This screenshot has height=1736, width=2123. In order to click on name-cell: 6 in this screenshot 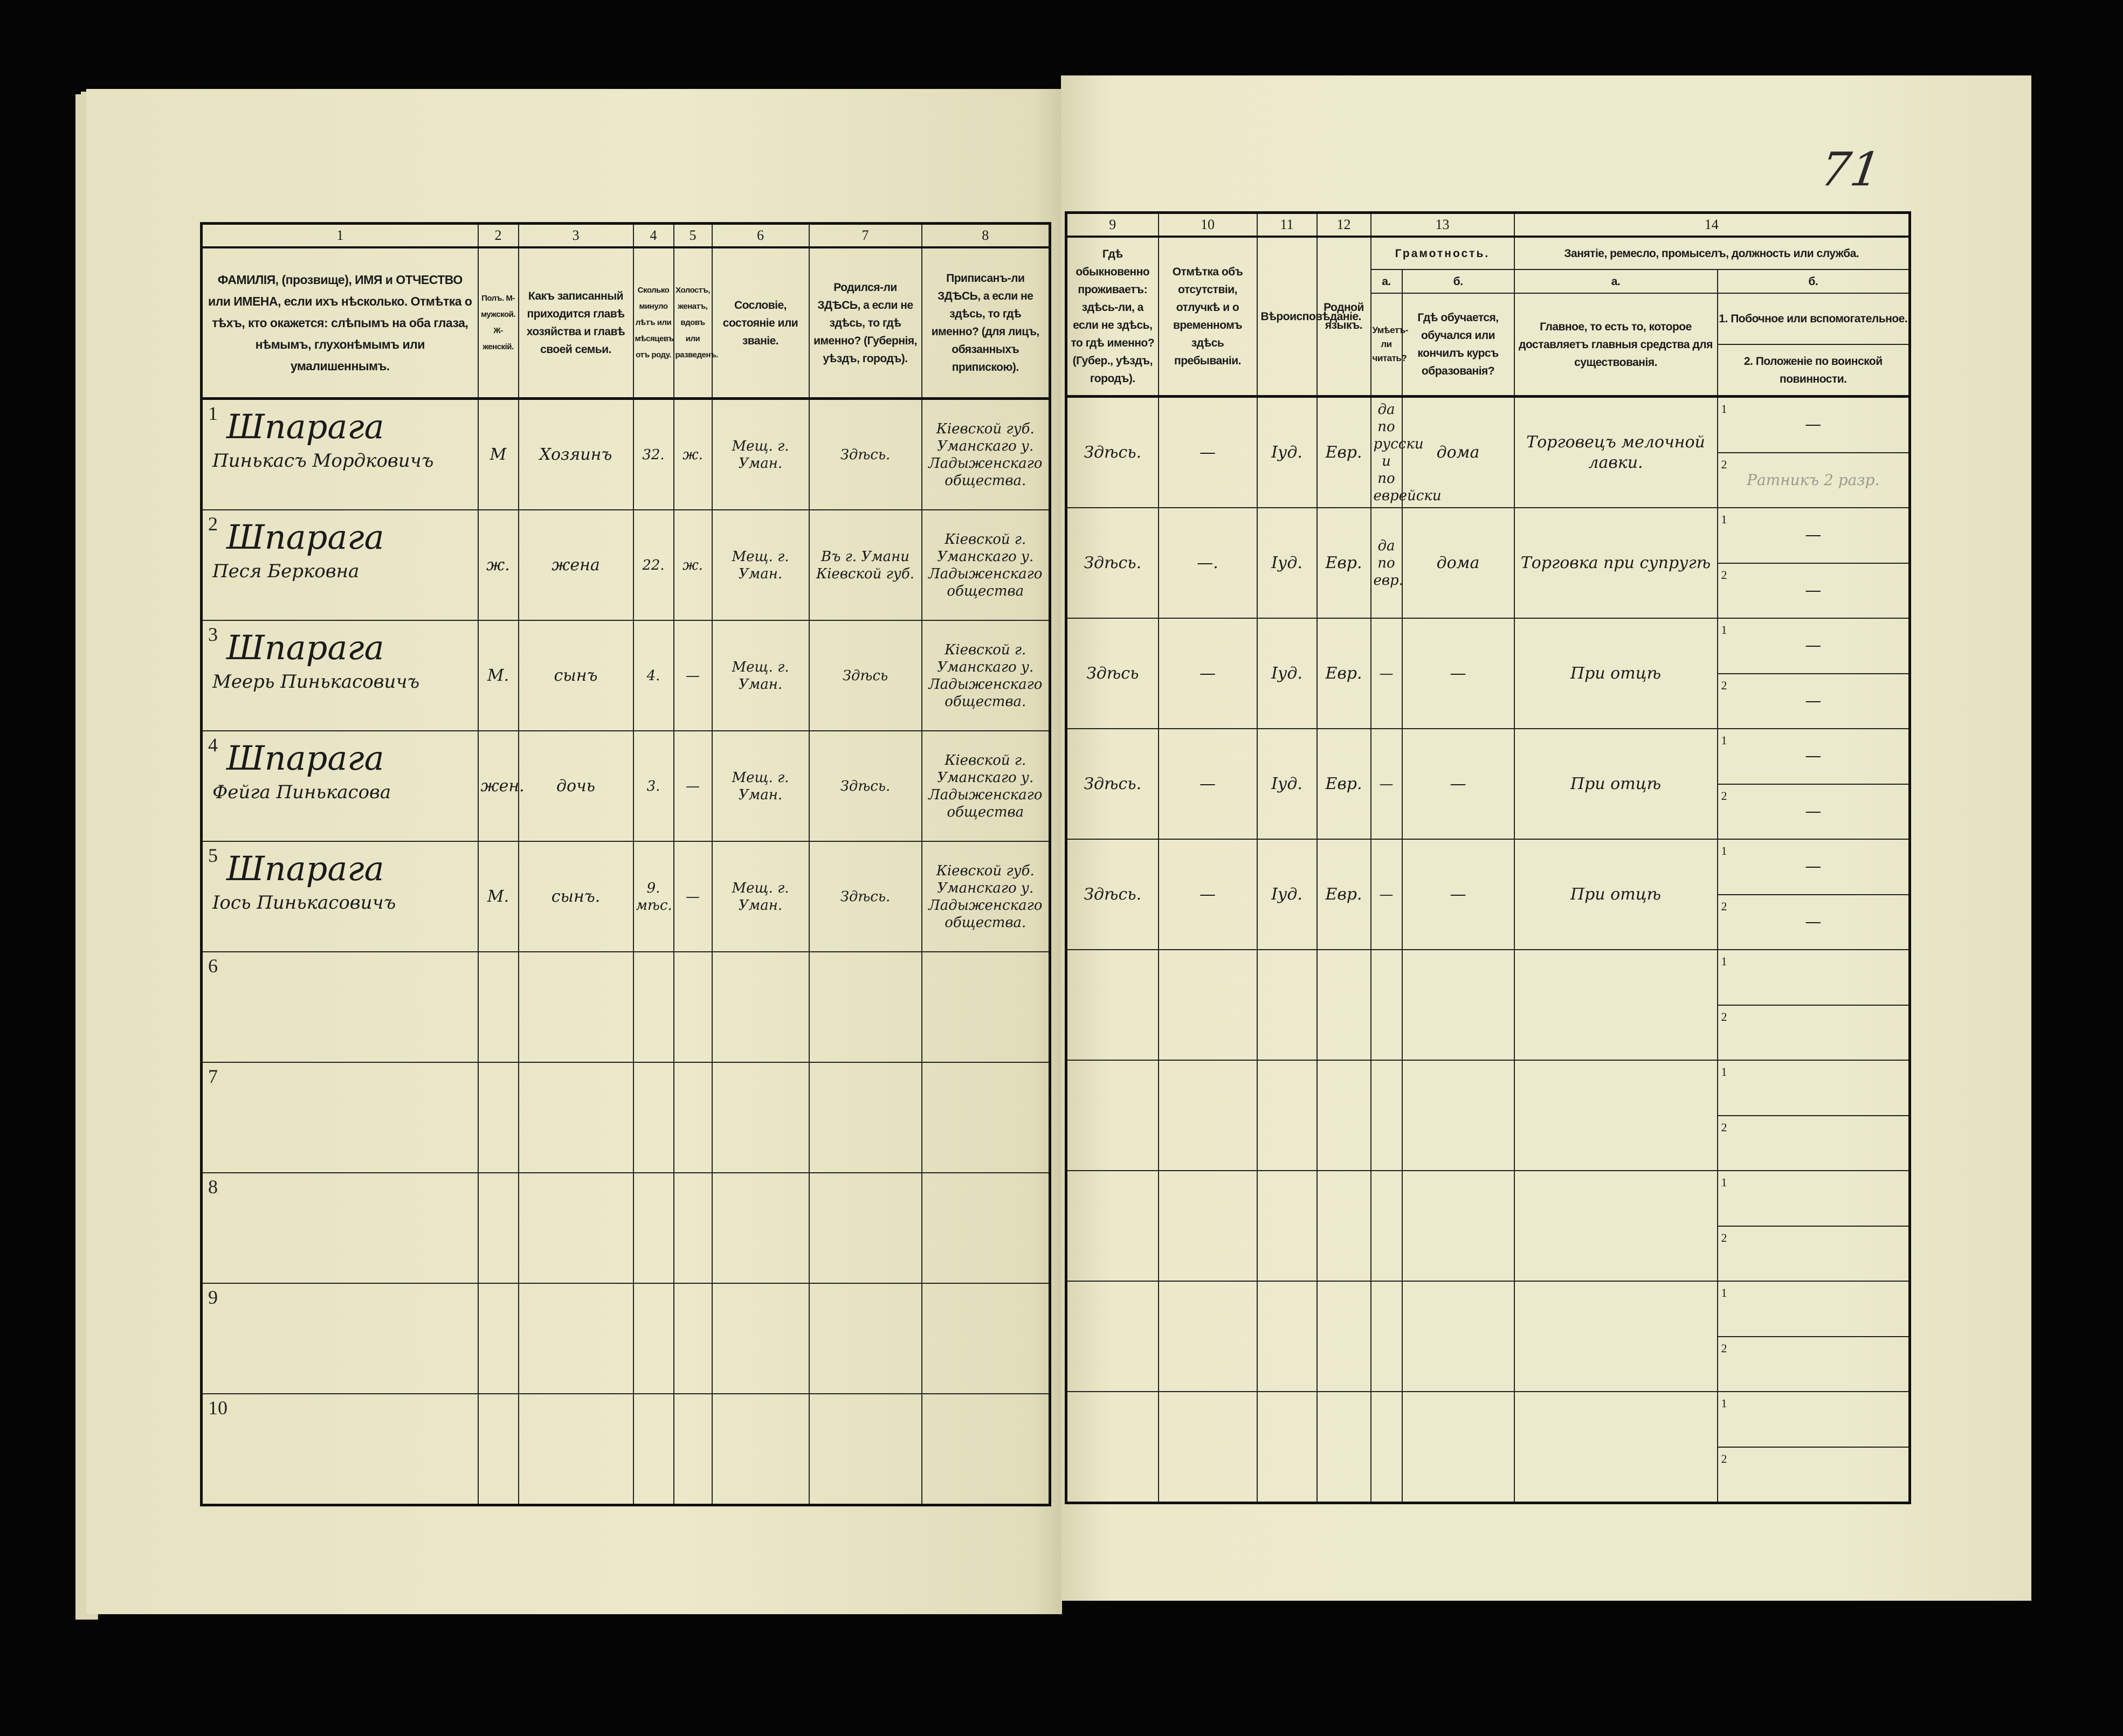, I will do `click(340, 1007)`.